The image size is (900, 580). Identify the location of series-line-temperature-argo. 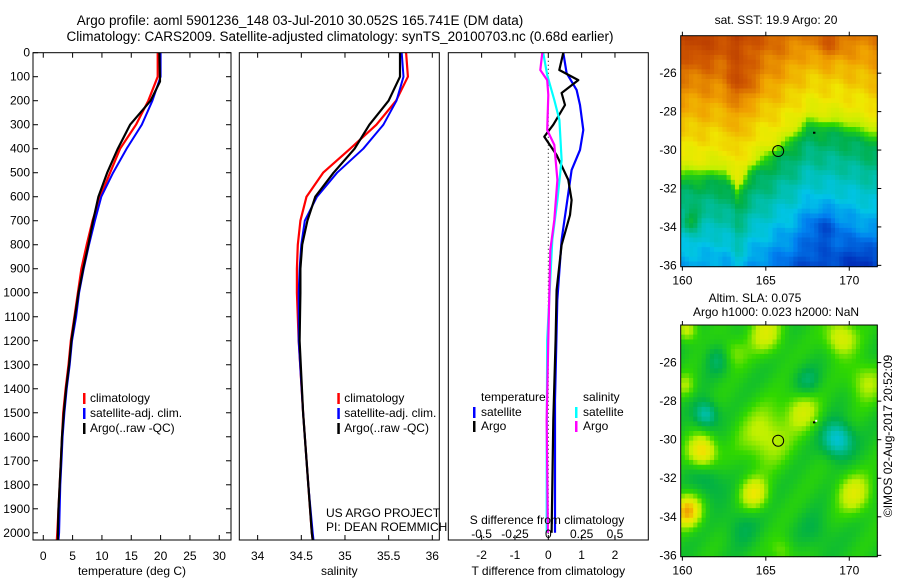
(561, 292).